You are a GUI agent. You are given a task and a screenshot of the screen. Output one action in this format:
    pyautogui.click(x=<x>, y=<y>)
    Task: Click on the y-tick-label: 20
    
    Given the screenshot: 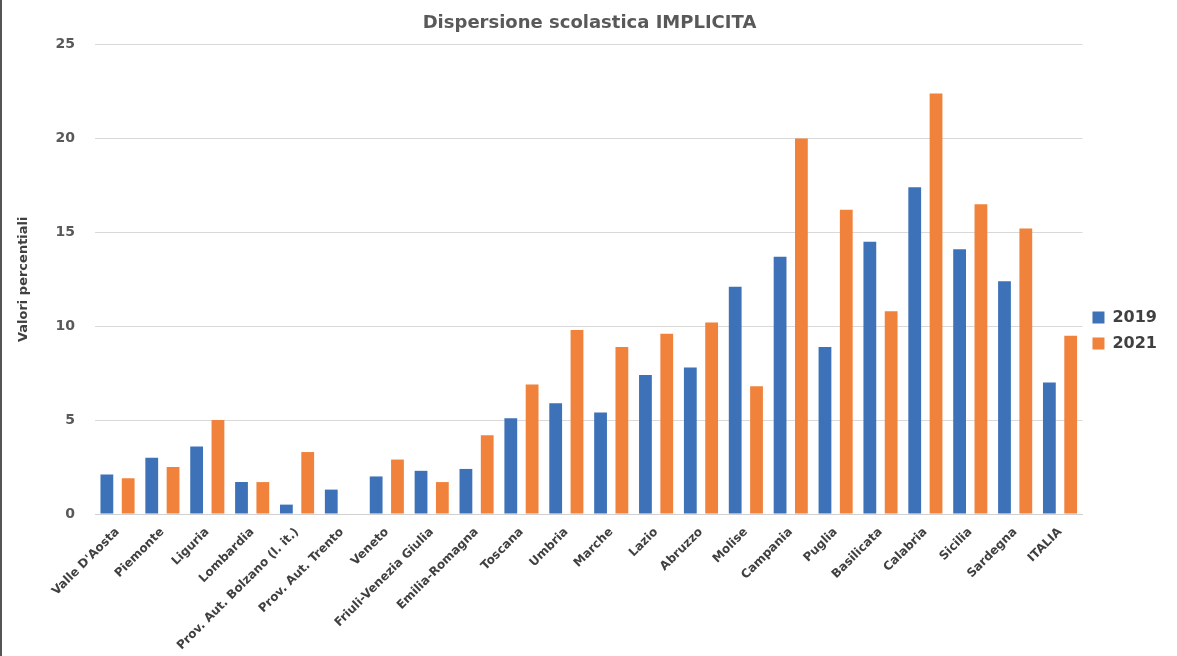 What is the action you would take?
    pyautogui.click(x=65, y=137)
    